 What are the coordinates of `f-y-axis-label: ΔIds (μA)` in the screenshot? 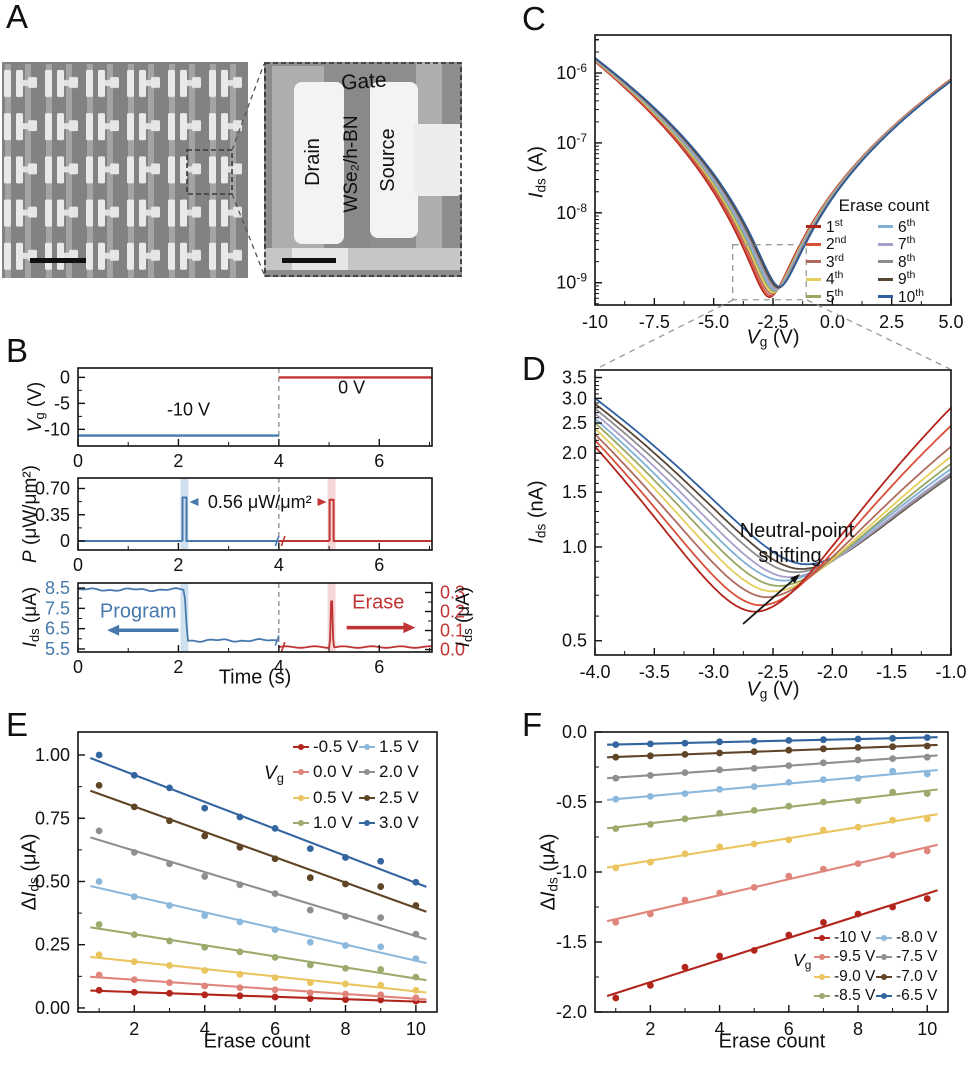 It's located at (549, 872).